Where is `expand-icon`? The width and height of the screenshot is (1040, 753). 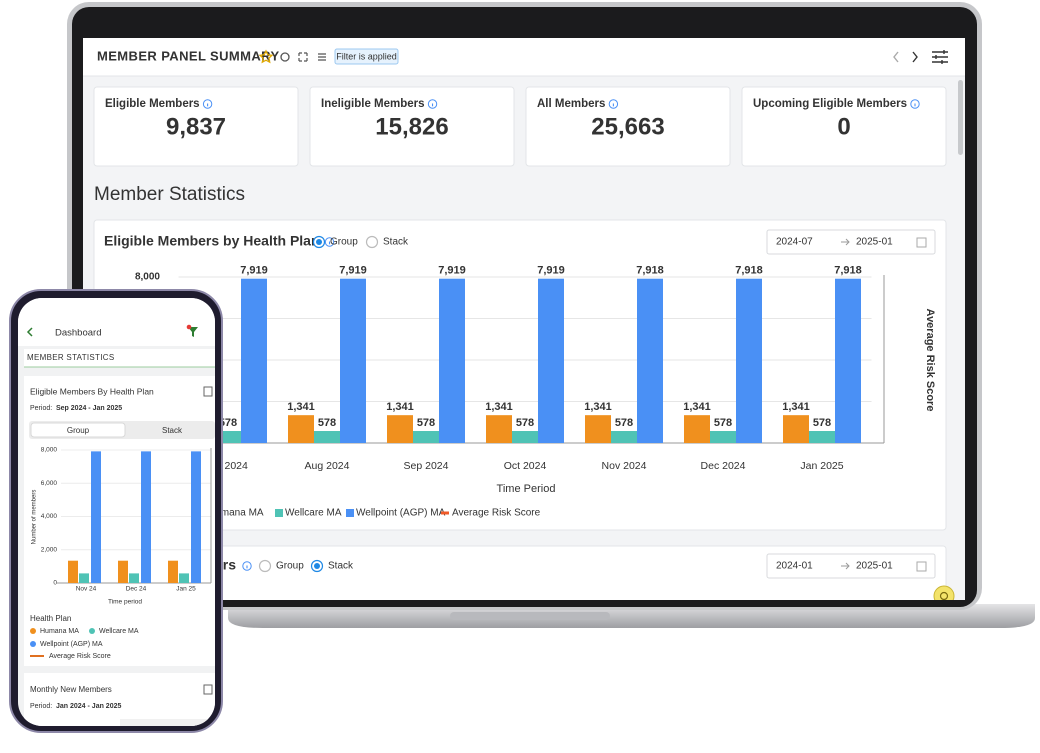
expand-icon is located at coordinates (303, 57).